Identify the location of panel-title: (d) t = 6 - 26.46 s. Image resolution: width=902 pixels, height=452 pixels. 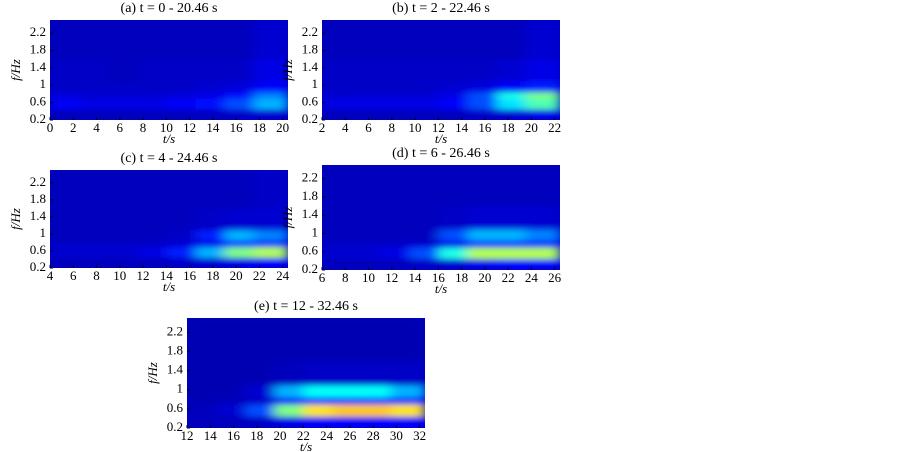
(441, 153).